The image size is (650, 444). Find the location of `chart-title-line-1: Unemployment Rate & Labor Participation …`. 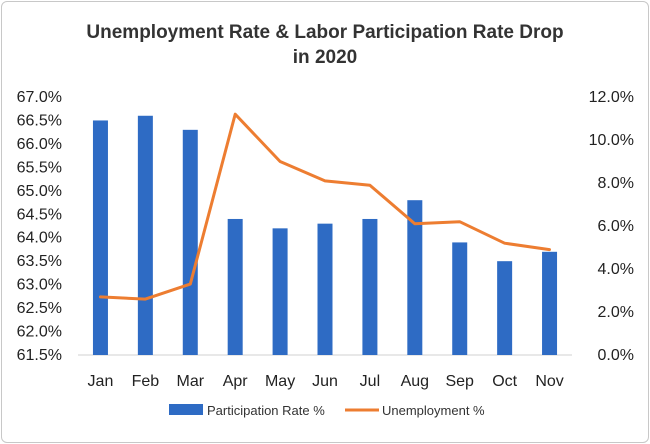

chart-title-line-1: Unemployment Rate & Labor Participation … is located at coordinates (325, 32).